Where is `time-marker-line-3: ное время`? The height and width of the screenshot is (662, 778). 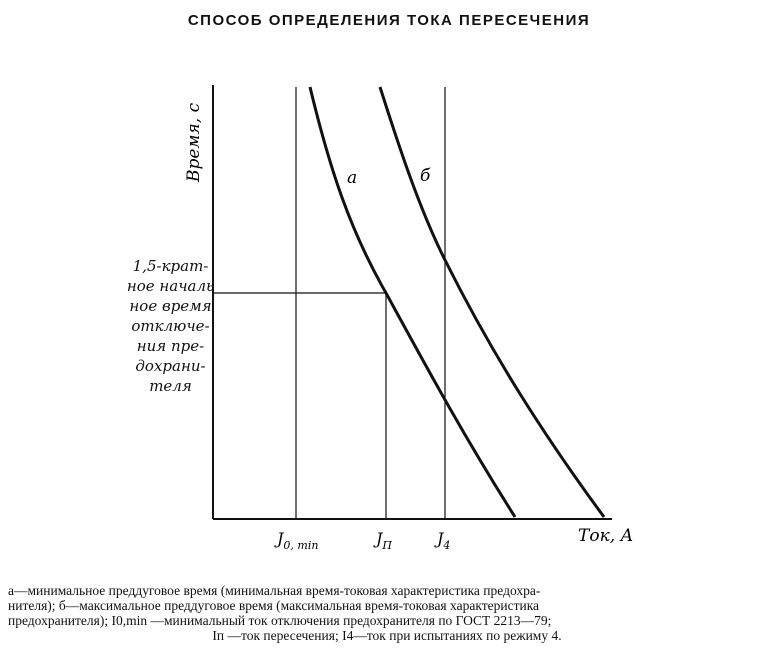
time-marker-line-3: ное время is located at coordinates (170, 306).